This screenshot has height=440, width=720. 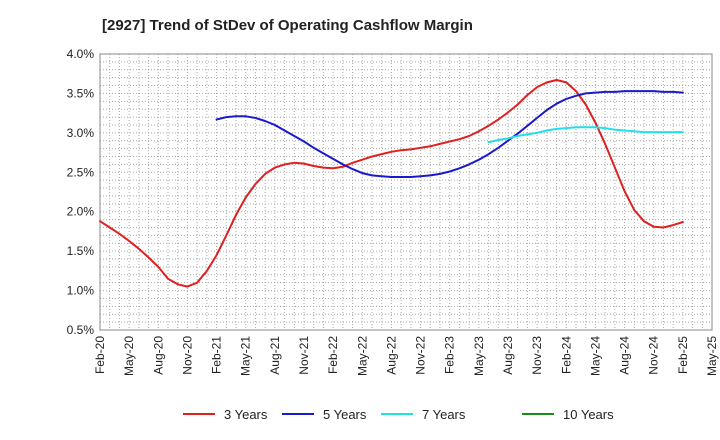 I want to click on y-tick-label: 4.0%, so click(x=81, y=54).